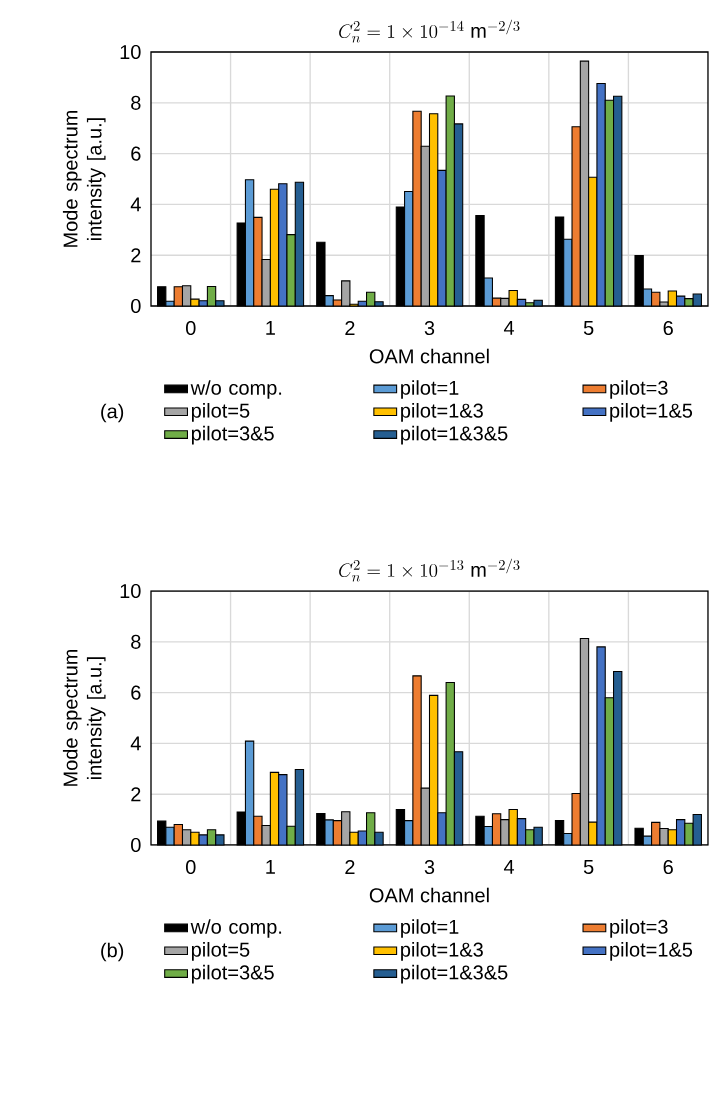 The height and width of the screenshot is (1093, 709). Describe the element at coordinates (112, 952) in the screenshot. I see `text: (b)` at that location.